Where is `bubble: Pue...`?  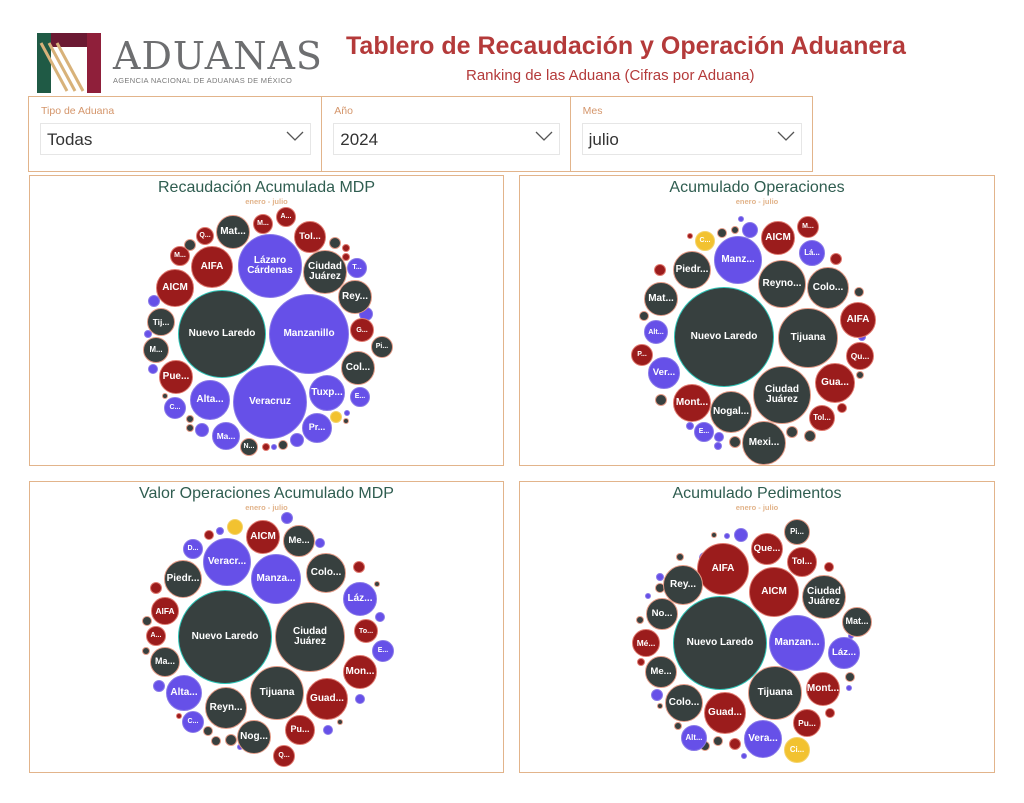
bubble: Pue... is located at coordinates (176, 377).